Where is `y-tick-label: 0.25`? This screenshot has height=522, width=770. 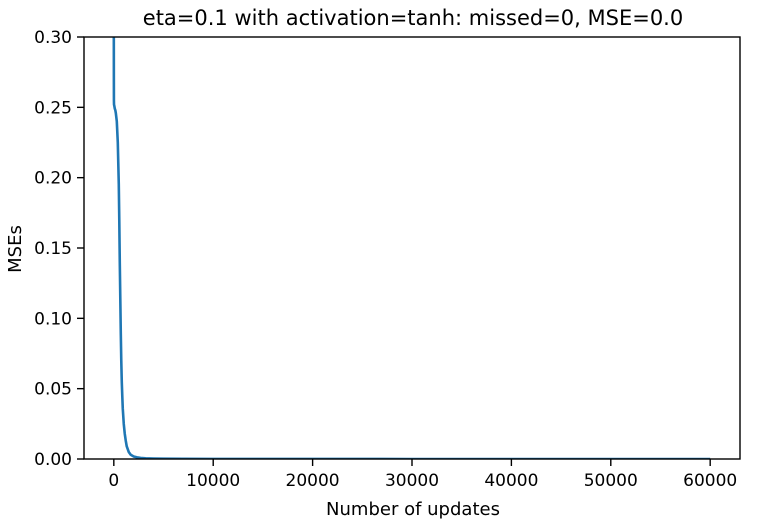
y-tick-label: 0.25 is located at coordinates (53, 108).